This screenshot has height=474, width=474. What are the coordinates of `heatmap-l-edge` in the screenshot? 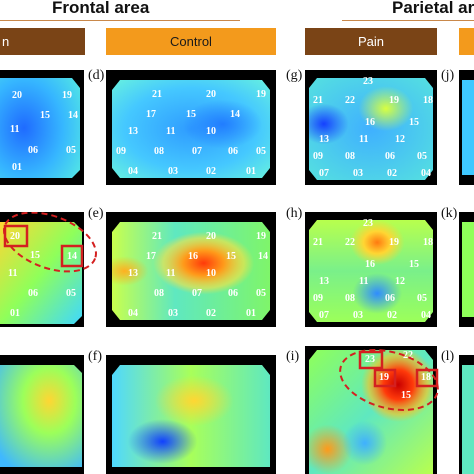 It's located at (466, 414).